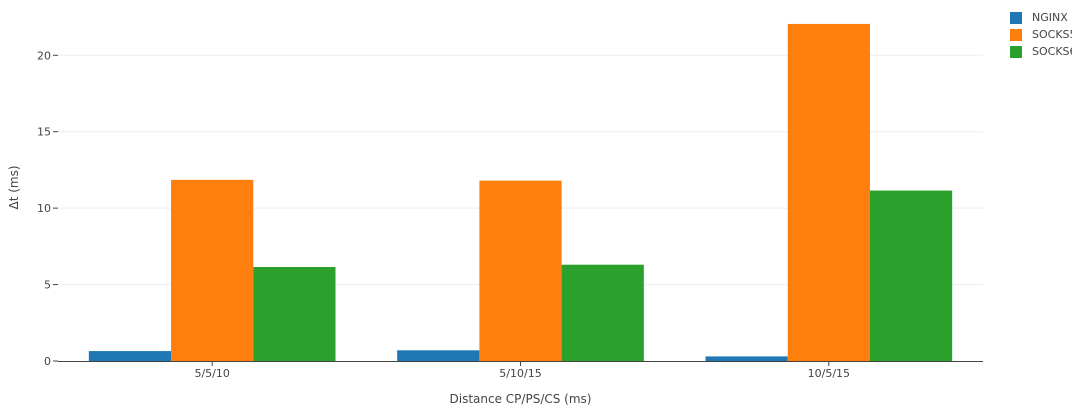  I want to click on legend-label-nginx: NGINX, so click(1050, 17).